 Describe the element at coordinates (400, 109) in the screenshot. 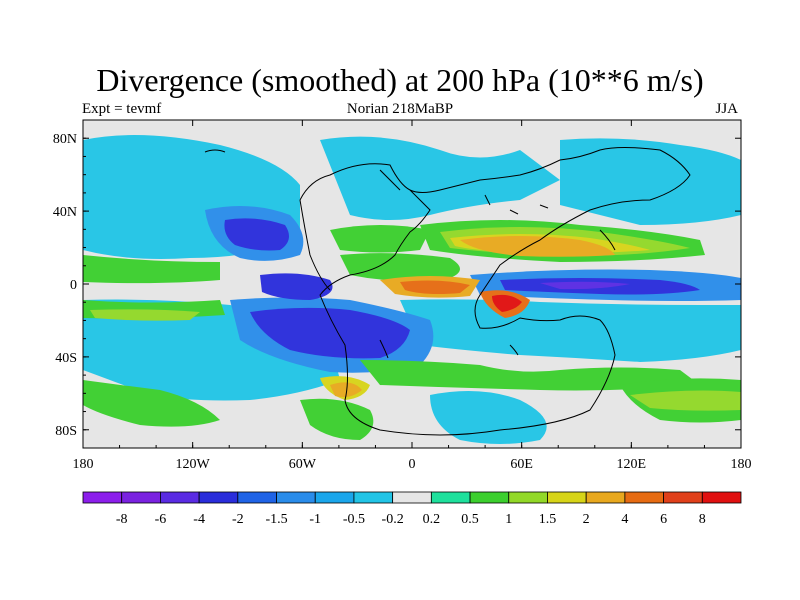

I see `period-label: Norian 218MaBP` at that location.